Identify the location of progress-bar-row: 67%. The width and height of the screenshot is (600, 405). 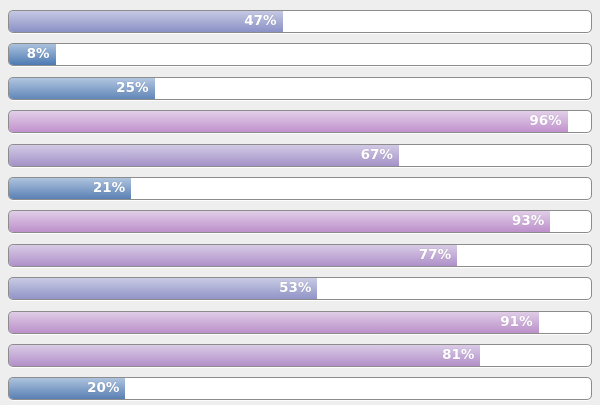
(300, 155).